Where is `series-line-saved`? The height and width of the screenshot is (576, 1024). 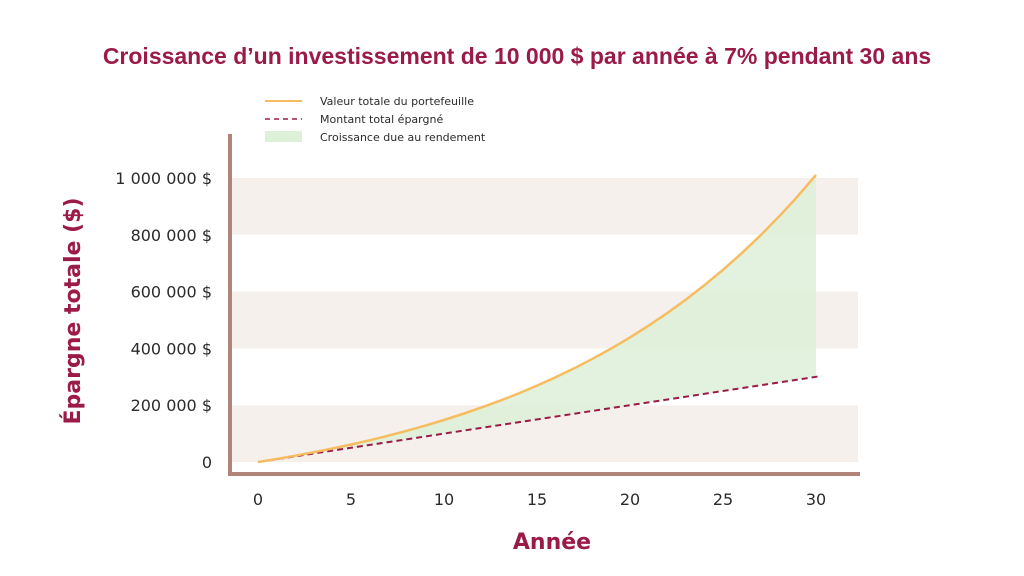
series-line-saved is located at coordinates (539, 418).